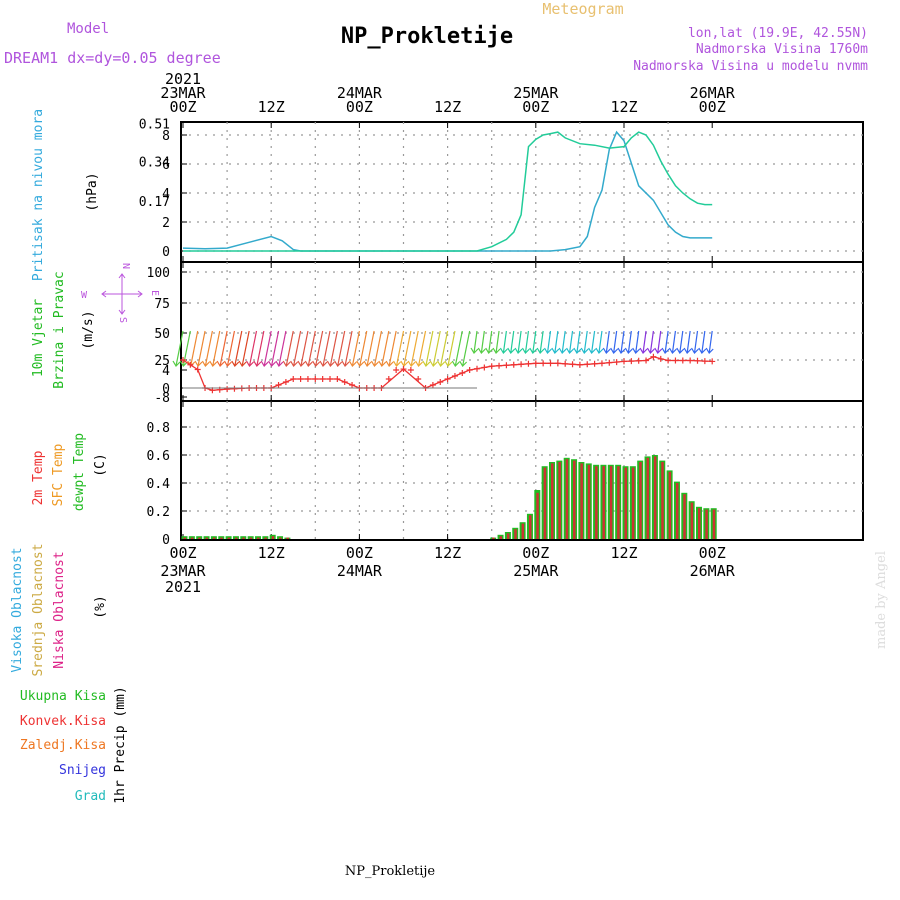  Describe the element at coordinates (79, 472) in the screenshot. I see `temp-dewpt-label: dewpt Temp` at that location.